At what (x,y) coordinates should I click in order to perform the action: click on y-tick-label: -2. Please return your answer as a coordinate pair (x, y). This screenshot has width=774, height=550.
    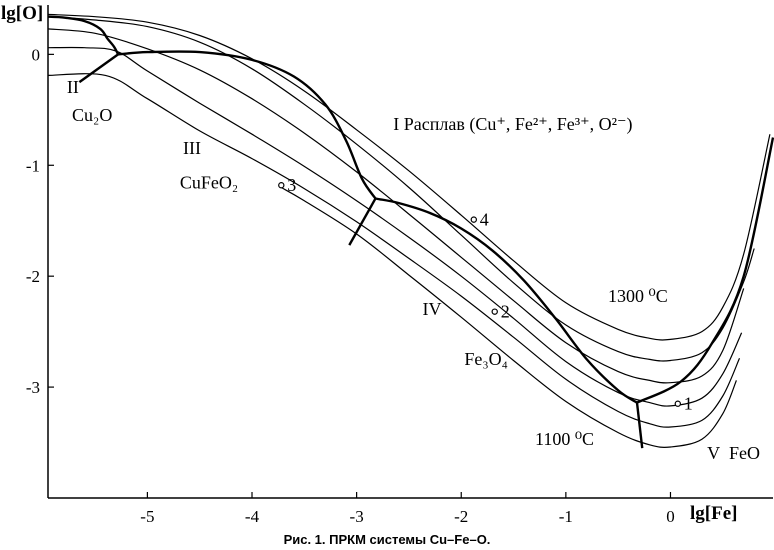
    Looking at the image, I should click on (33, 276).